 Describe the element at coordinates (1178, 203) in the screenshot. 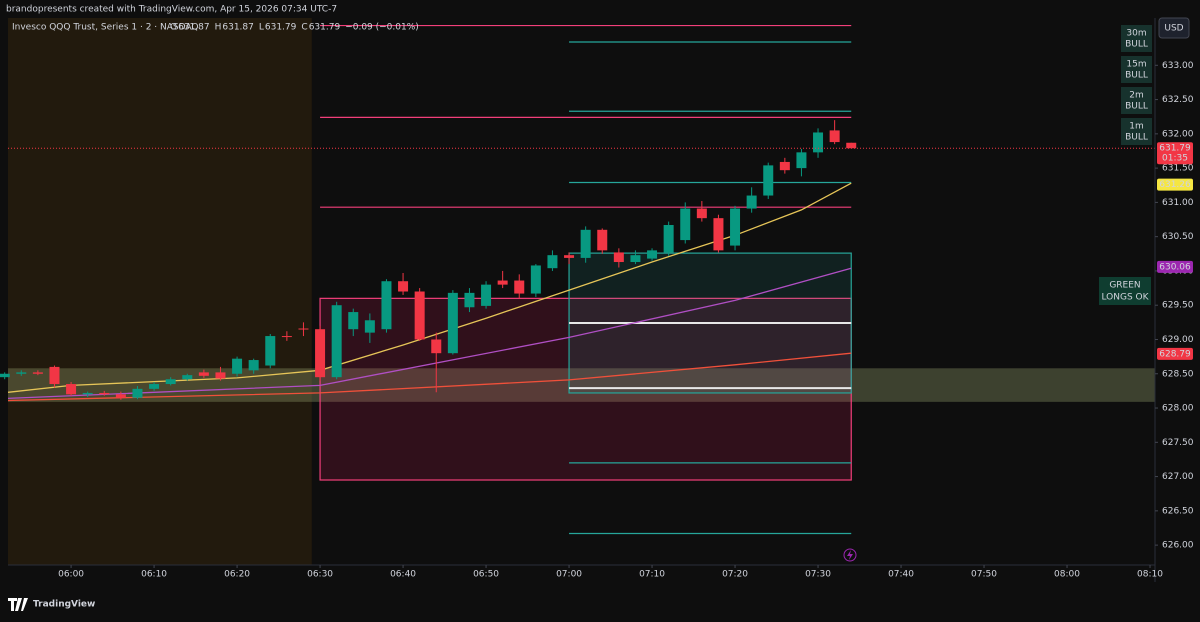

I see `y-tick-label: 631.00` at that location.